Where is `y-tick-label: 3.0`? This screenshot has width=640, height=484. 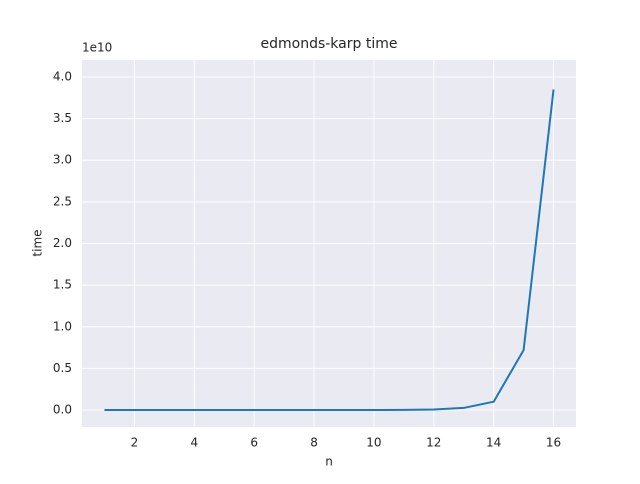
y-tick-label: 3.0 is located at coordinates (62, 160).